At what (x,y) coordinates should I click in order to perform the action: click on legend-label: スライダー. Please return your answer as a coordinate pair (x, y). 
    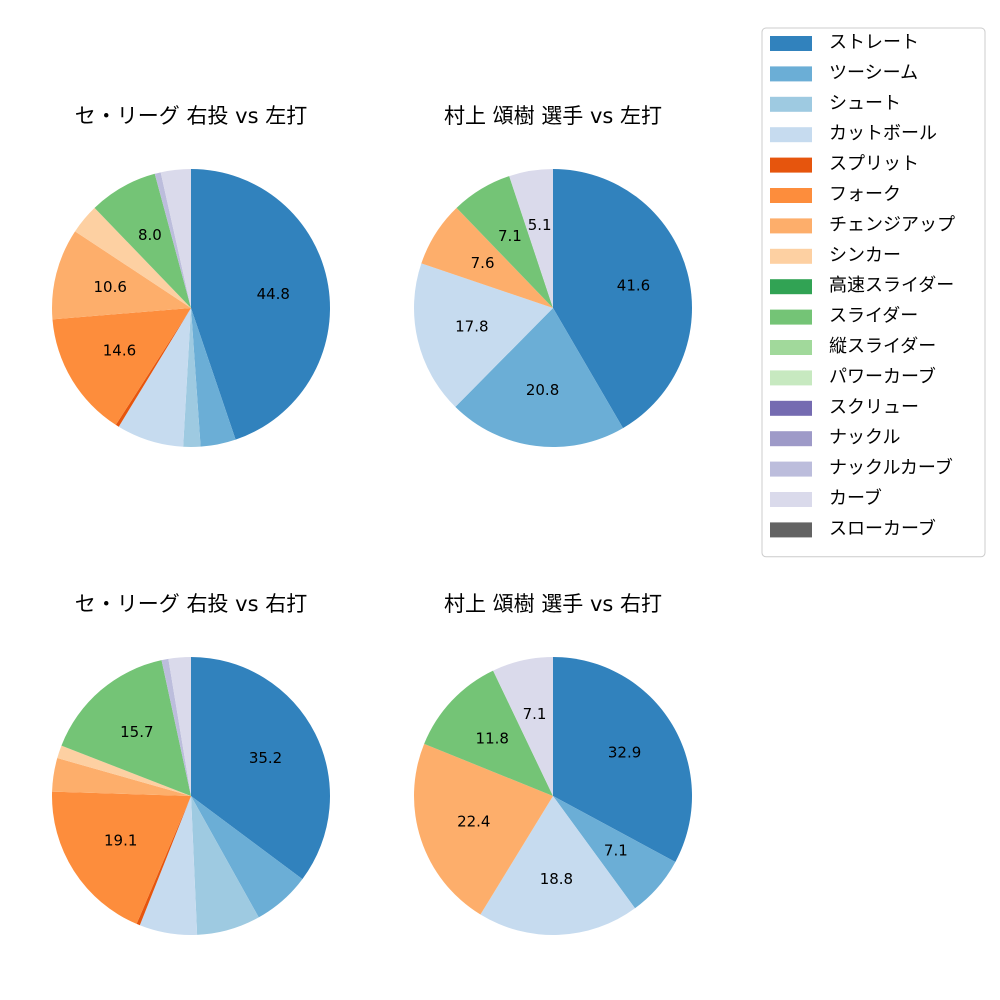
    Looking at the image, I should click on (873, 316).